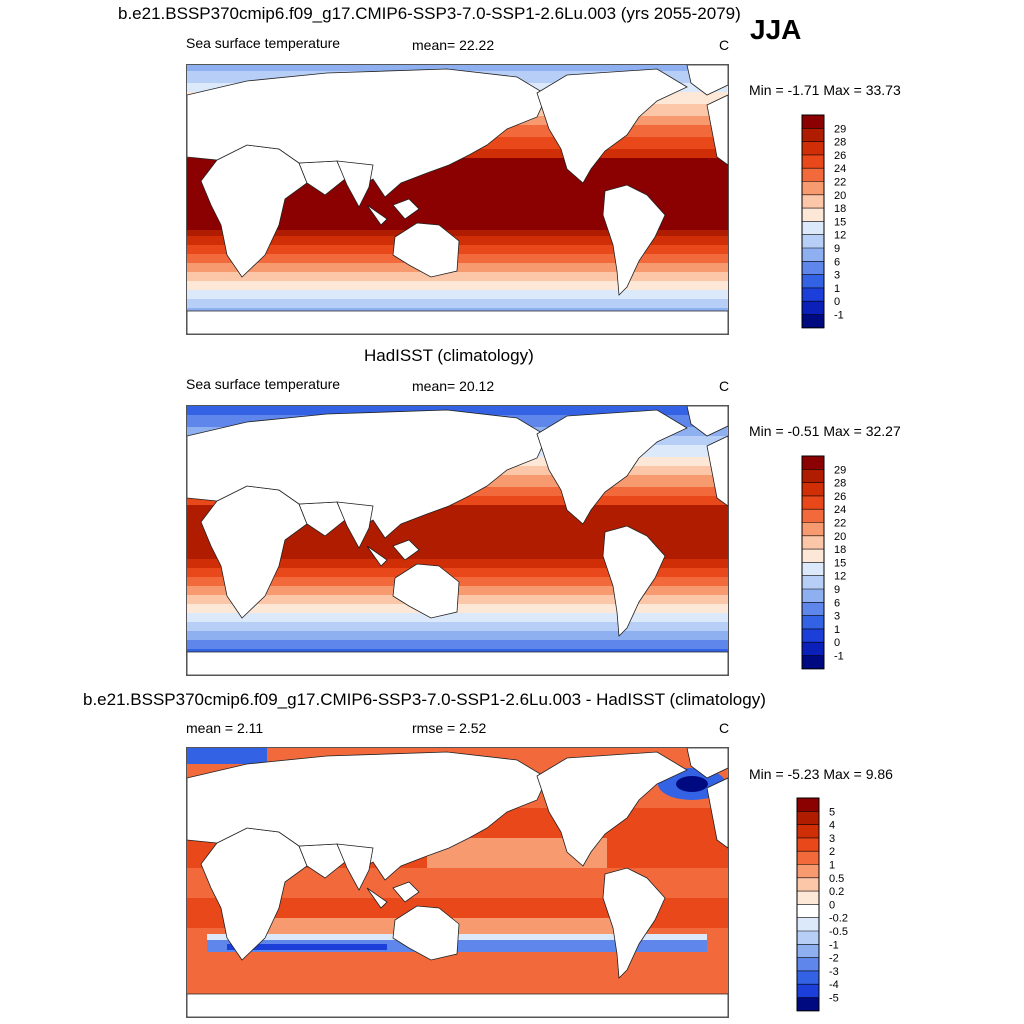  What do you see at coordinates (836, 892) in the screenshot?
I see `colorbar-tick-label: 0.2` at bounding box center [836, 892].